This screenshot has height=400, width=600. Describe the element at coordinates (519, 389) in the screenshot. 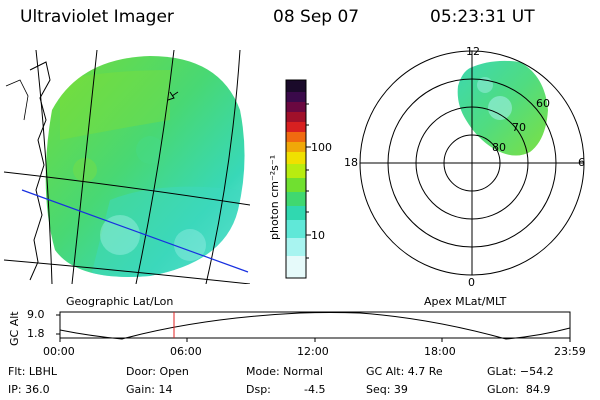

I see `glon-status: GLon: 84.9` at that location.